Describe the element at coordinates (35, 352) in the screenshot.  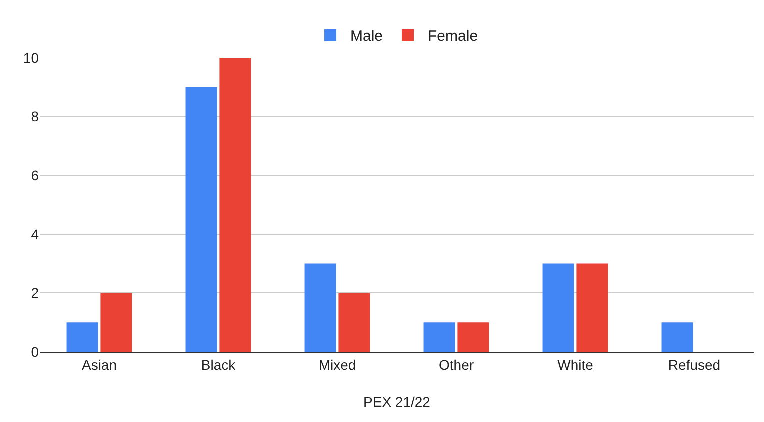
I see `y-tick-label: 0` at that location.